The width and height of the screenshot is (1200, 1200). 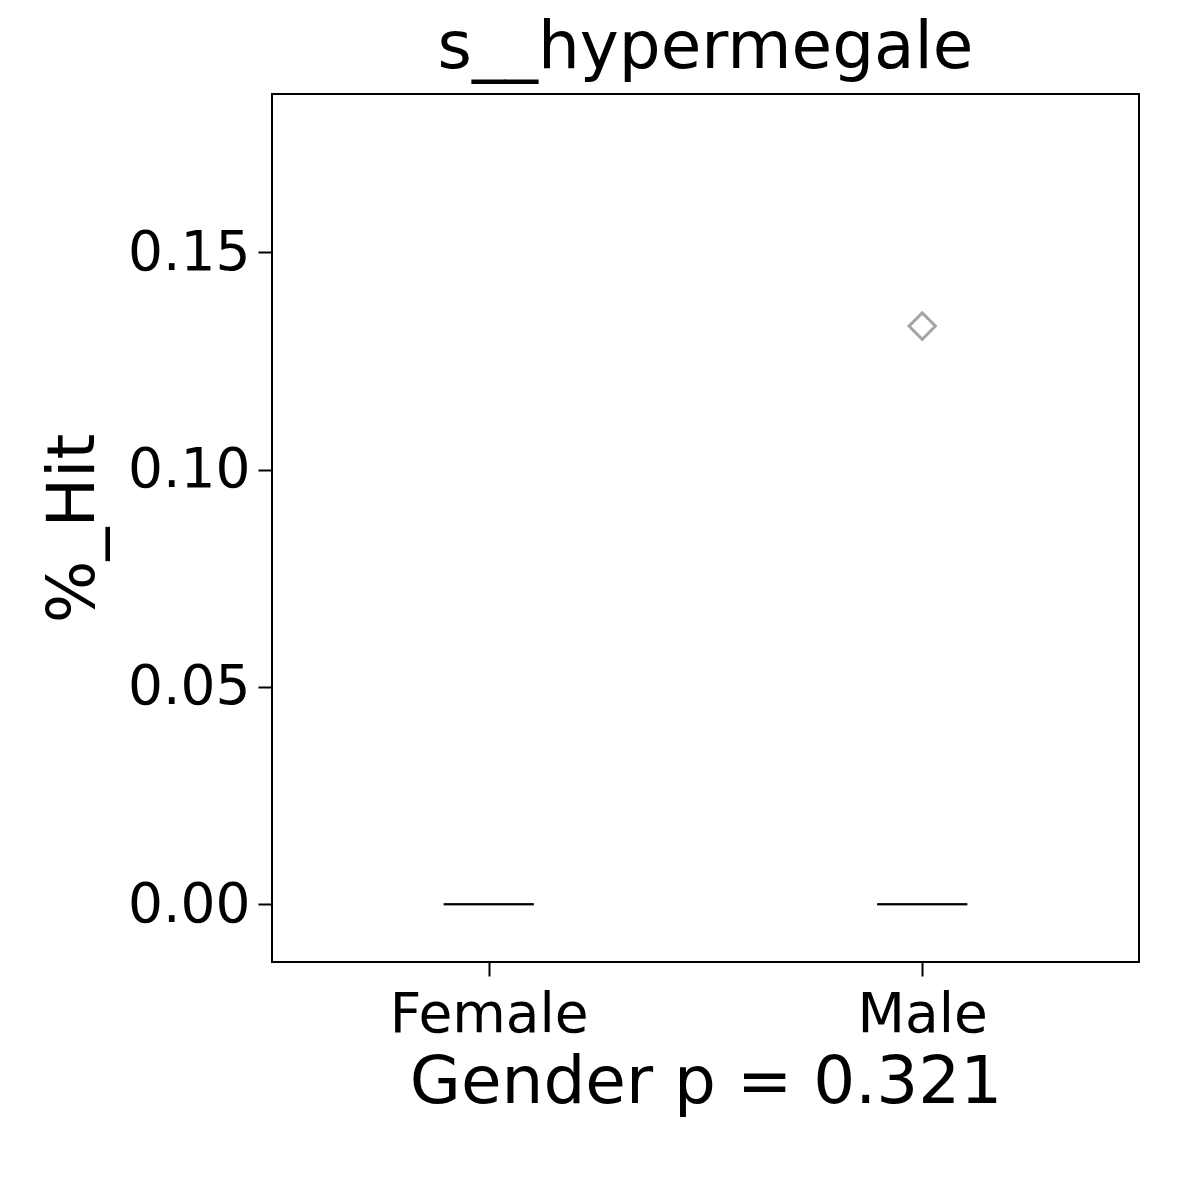 What do you see at coordinates (189, 468) in the screenshot?
I see `y-tick-label: 0.10` at bounding box center [189, 468].